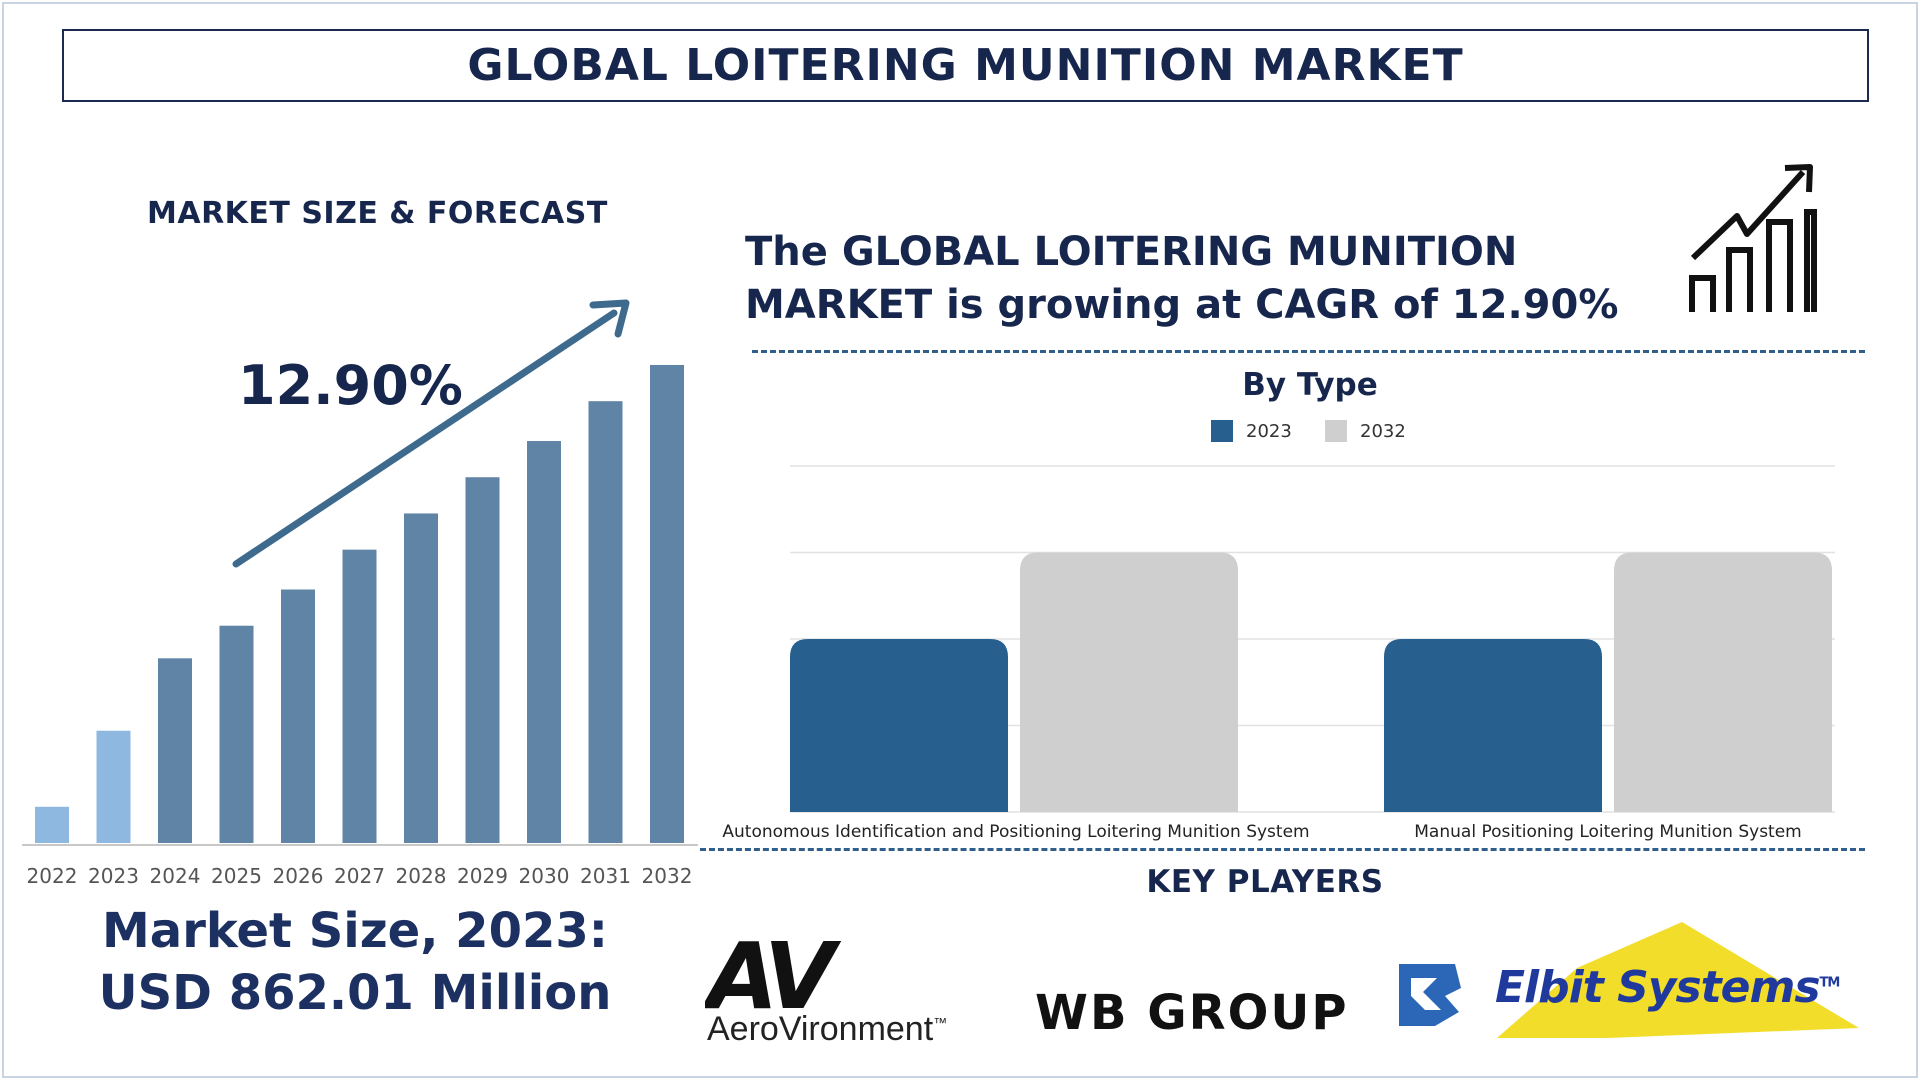 This screenshot has width=1920, height=1080. I want to click on aerovironment-logo: AV, so click(777, 978).